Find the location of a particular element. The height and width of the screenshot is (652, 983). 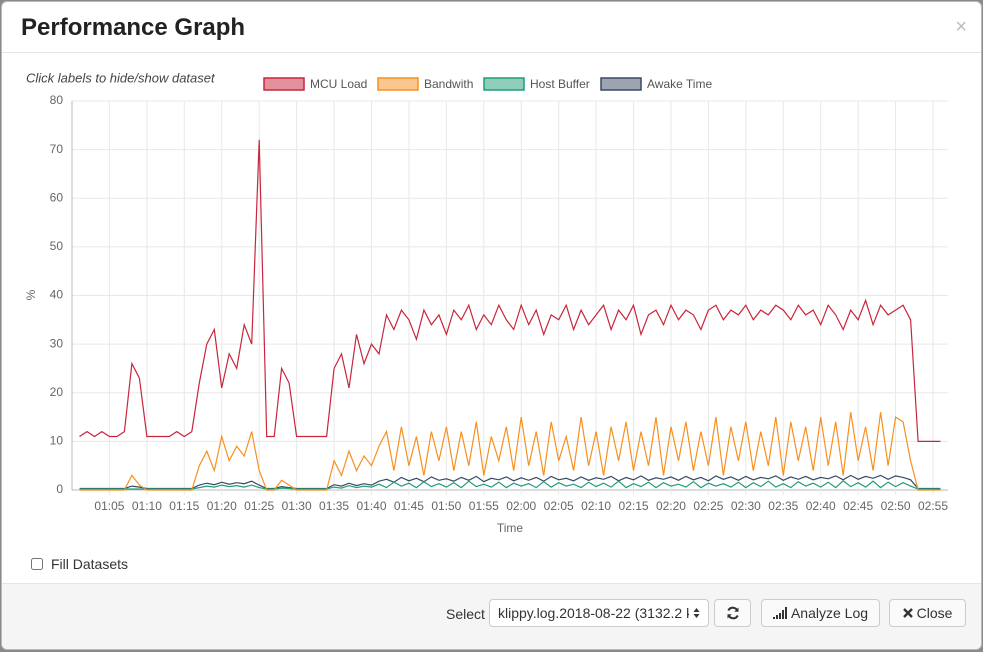

x-tick-label: 01:50 is located at coordinates (446, 506).